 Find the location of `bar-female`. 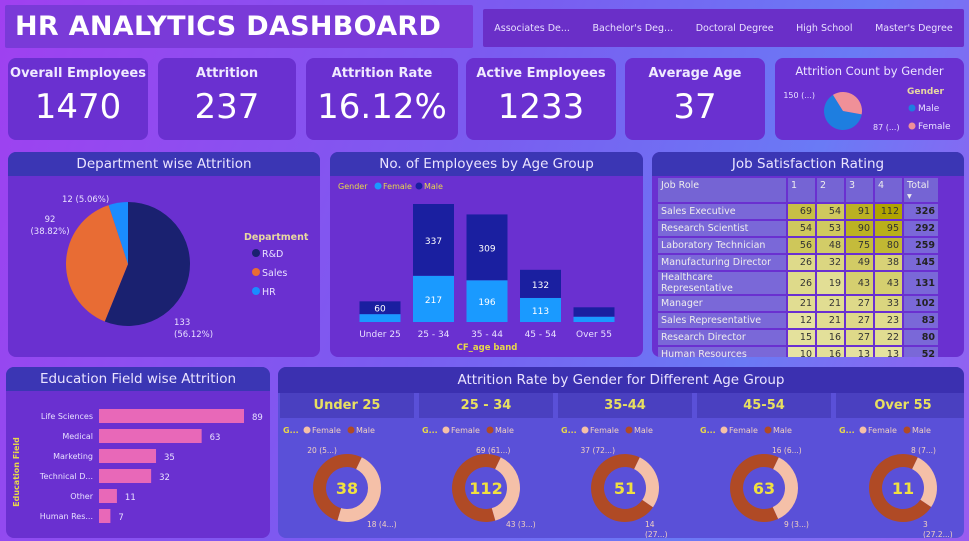

bar-female is located at coordinates (380, 318).